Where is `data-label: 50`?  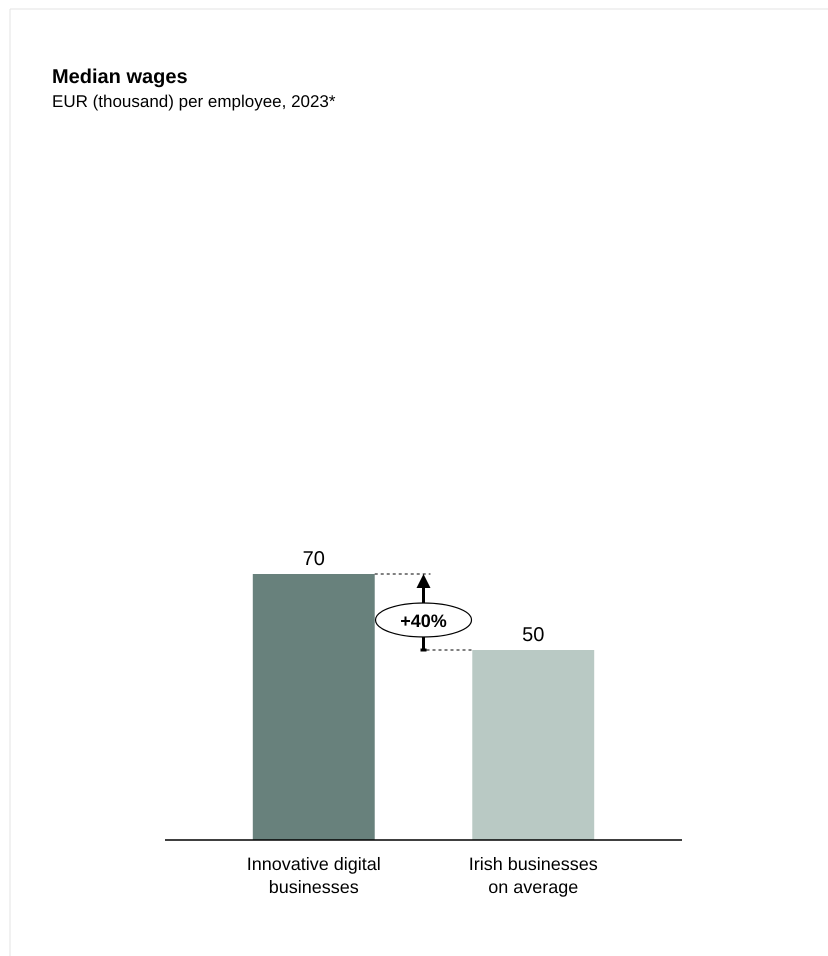 data-label: 50 is located at coordinates (533, 635).